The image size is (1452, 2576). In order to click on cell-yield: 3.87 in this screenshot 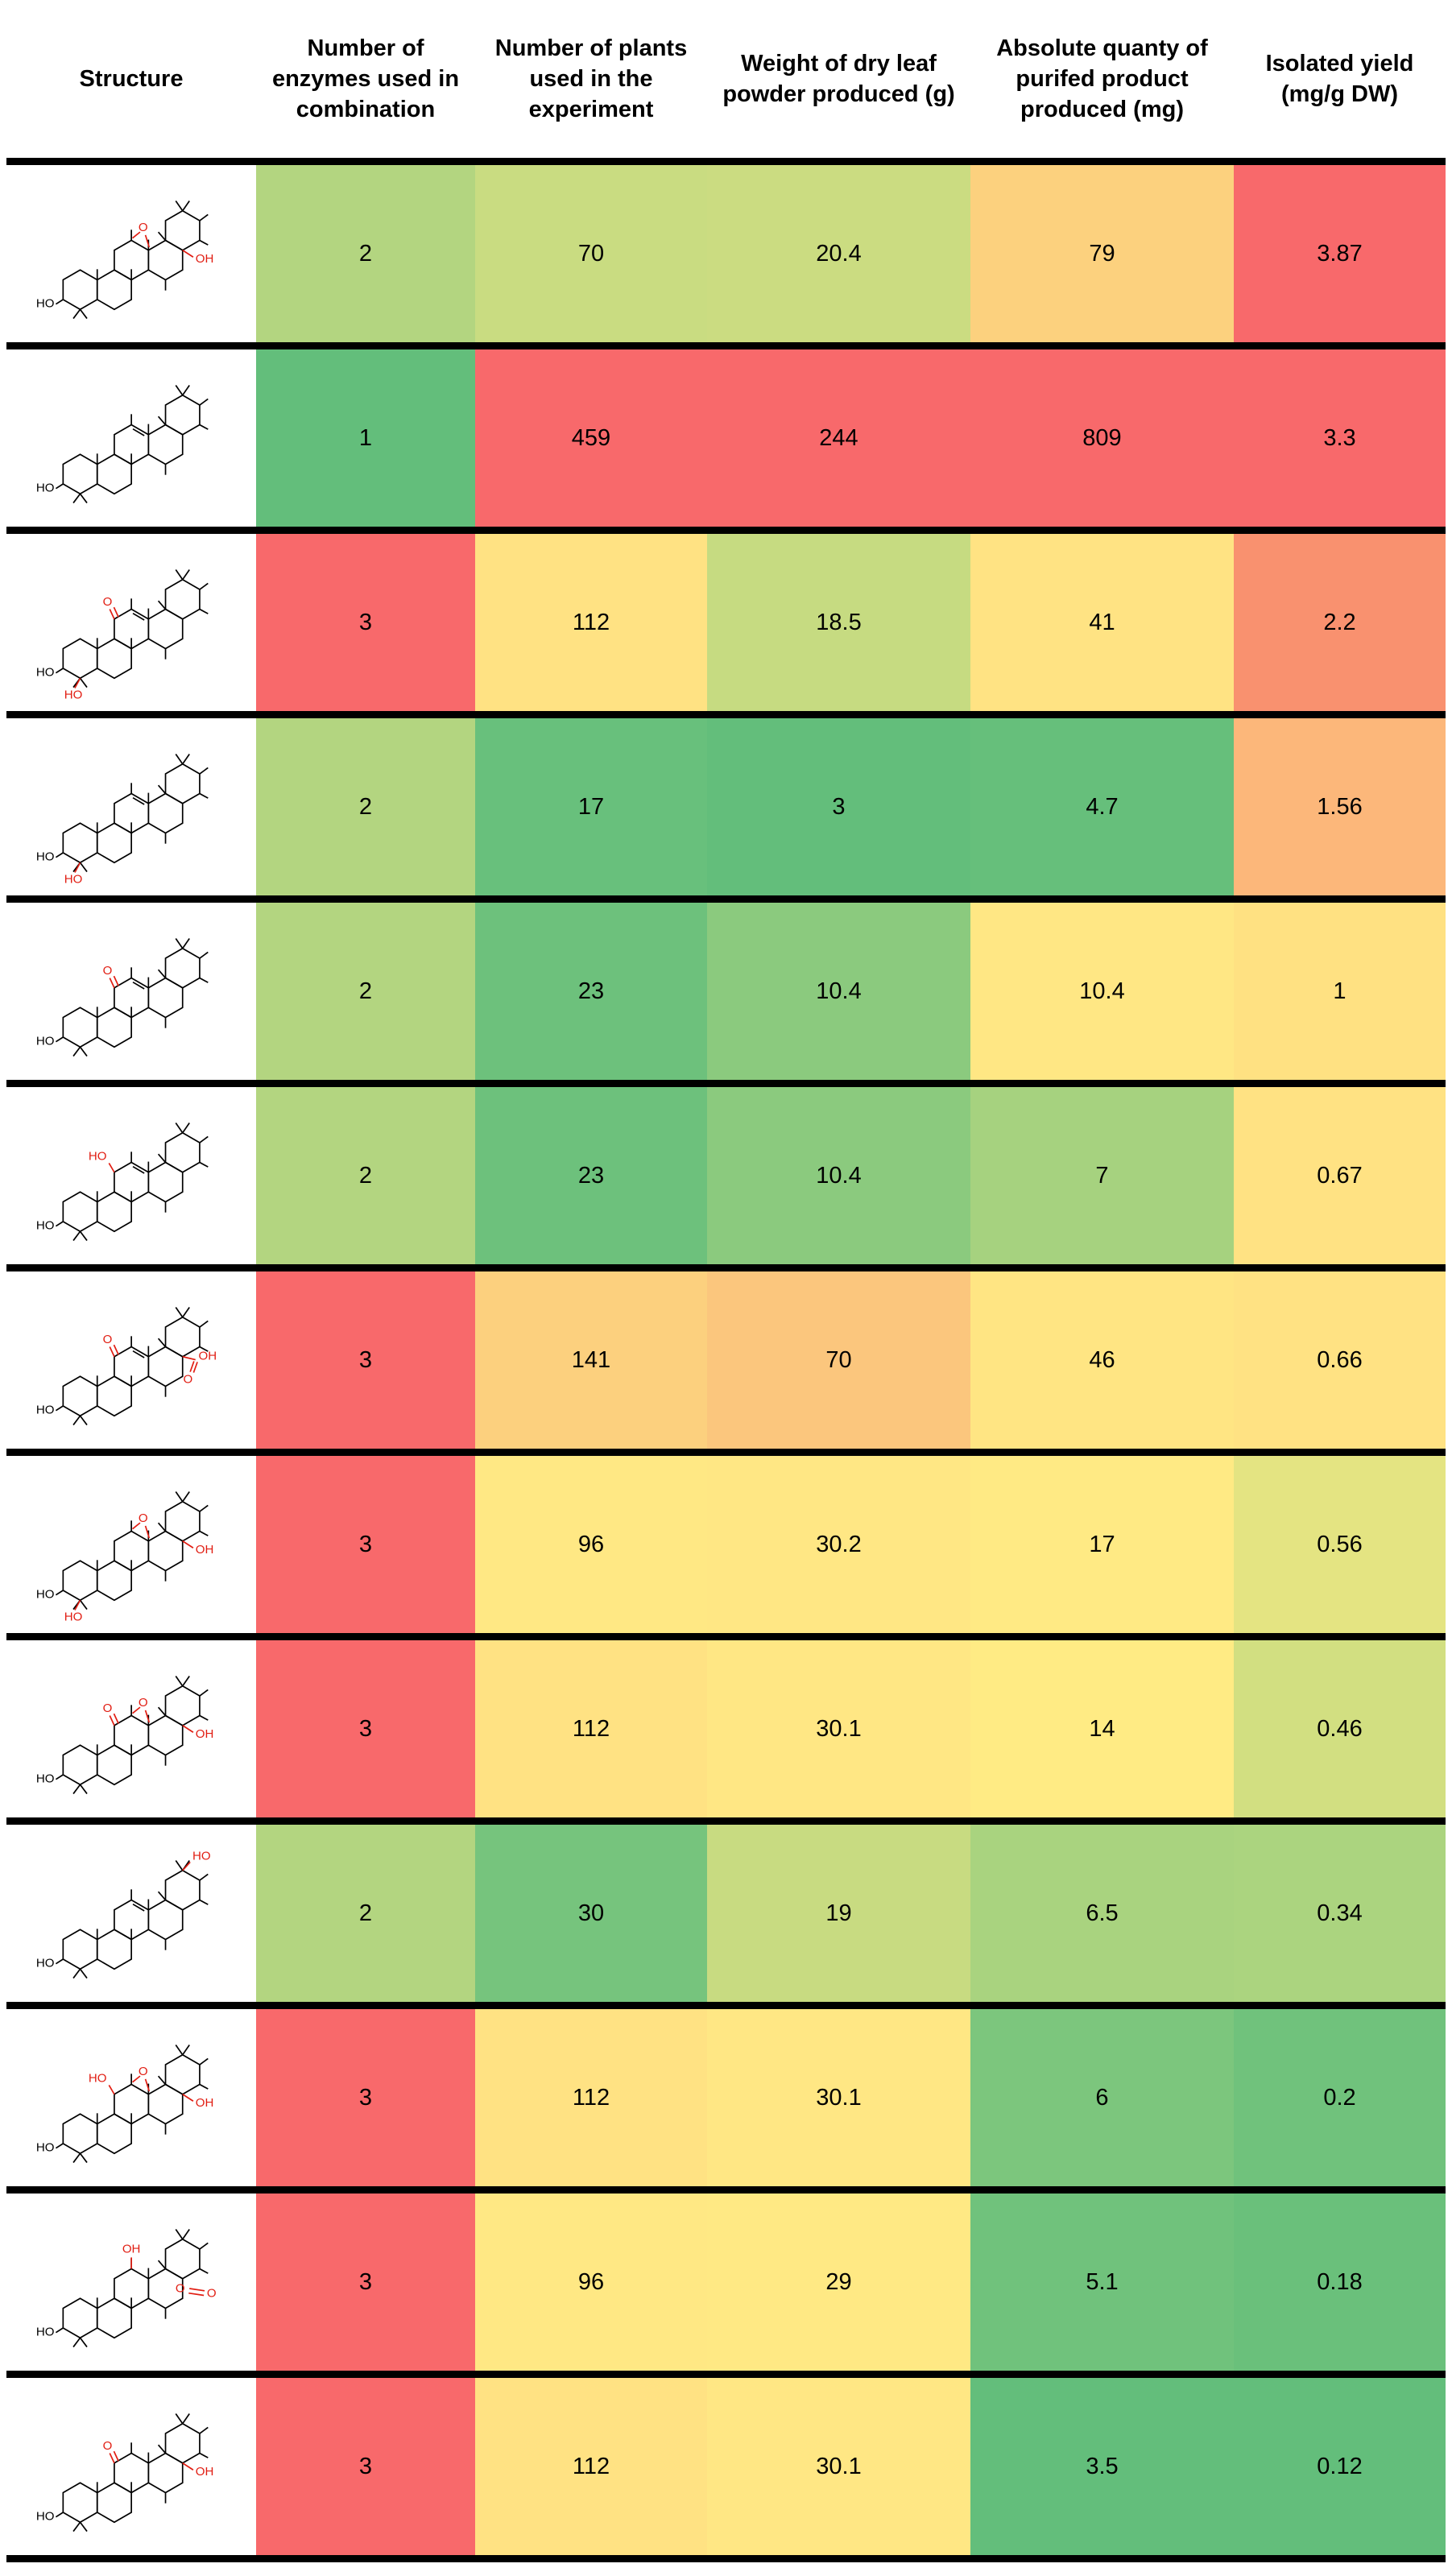, I will do `click(1340, 254)`.